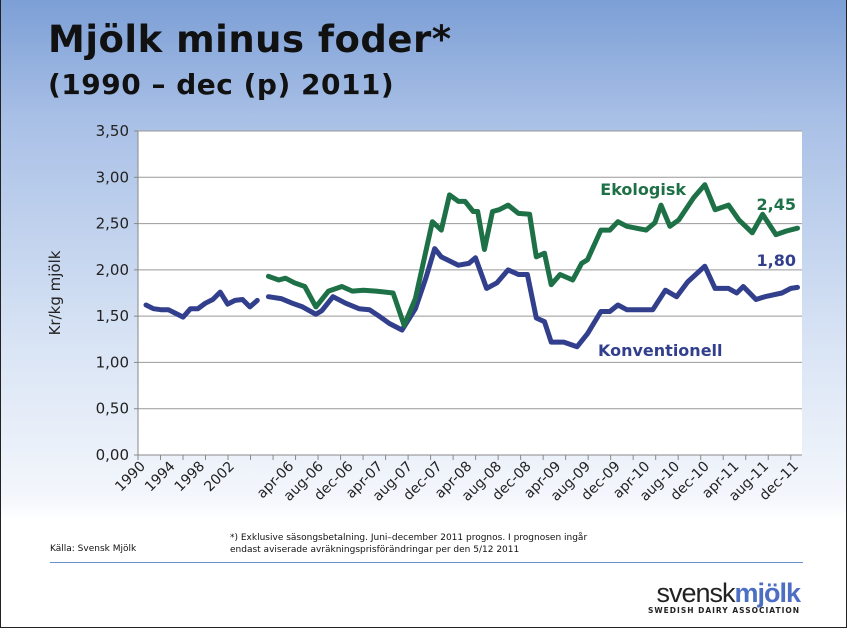 This screenshot has width=847, height=629. I want to click on logo-tagline: SWEDISH DAIRY ASSOCIATION, so click(724, 610).